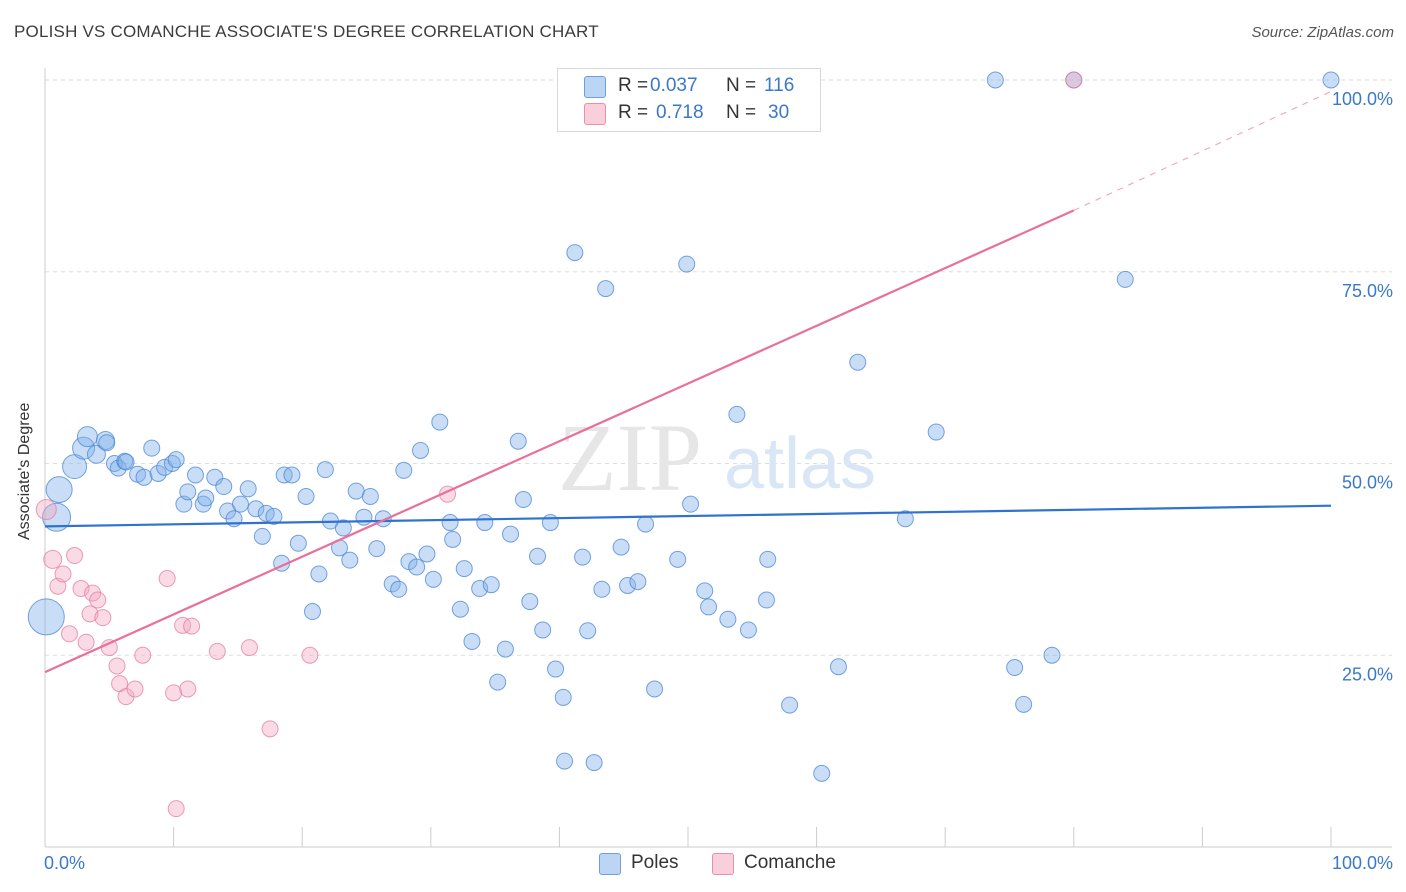  I want to click on x-tick-label-left: 0.0%, so click(64, 863).